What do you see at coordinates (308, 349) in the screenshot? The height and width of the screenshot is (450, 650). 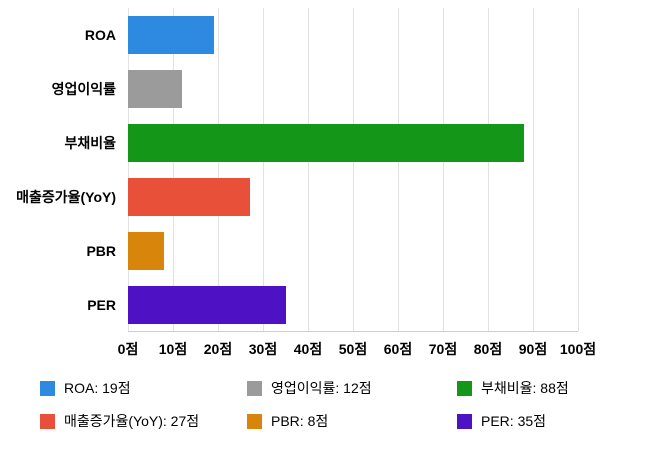 I see `x-tick-label: 40점` at bounding box center [308, 349].